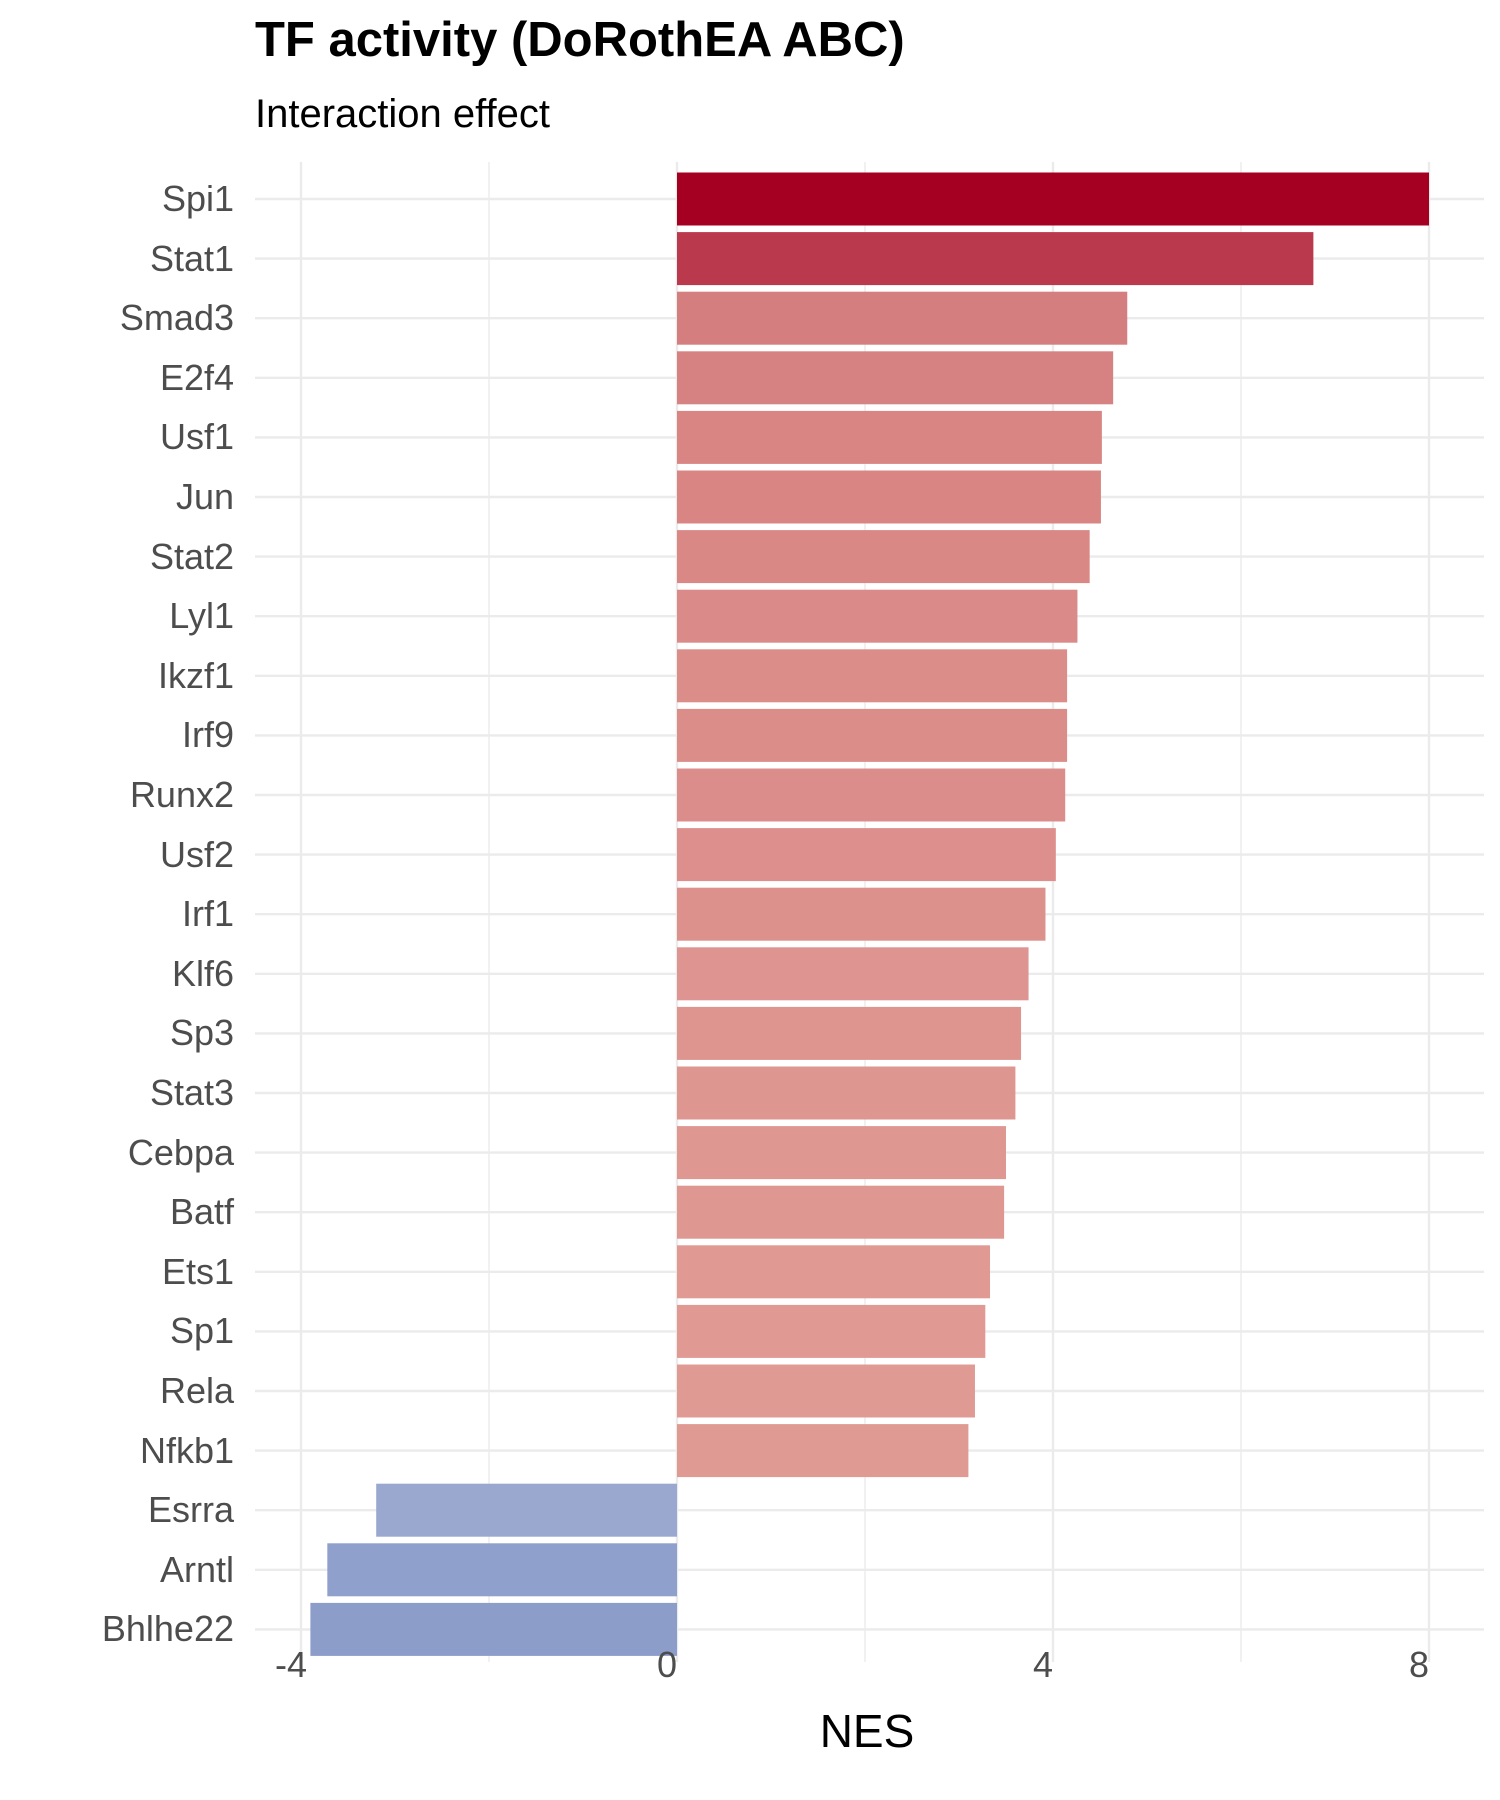  What do you see at coordinates (667, 1664) in the screenshot?
I see `x-tick-label: 0` at bounding box center [667, 1664].